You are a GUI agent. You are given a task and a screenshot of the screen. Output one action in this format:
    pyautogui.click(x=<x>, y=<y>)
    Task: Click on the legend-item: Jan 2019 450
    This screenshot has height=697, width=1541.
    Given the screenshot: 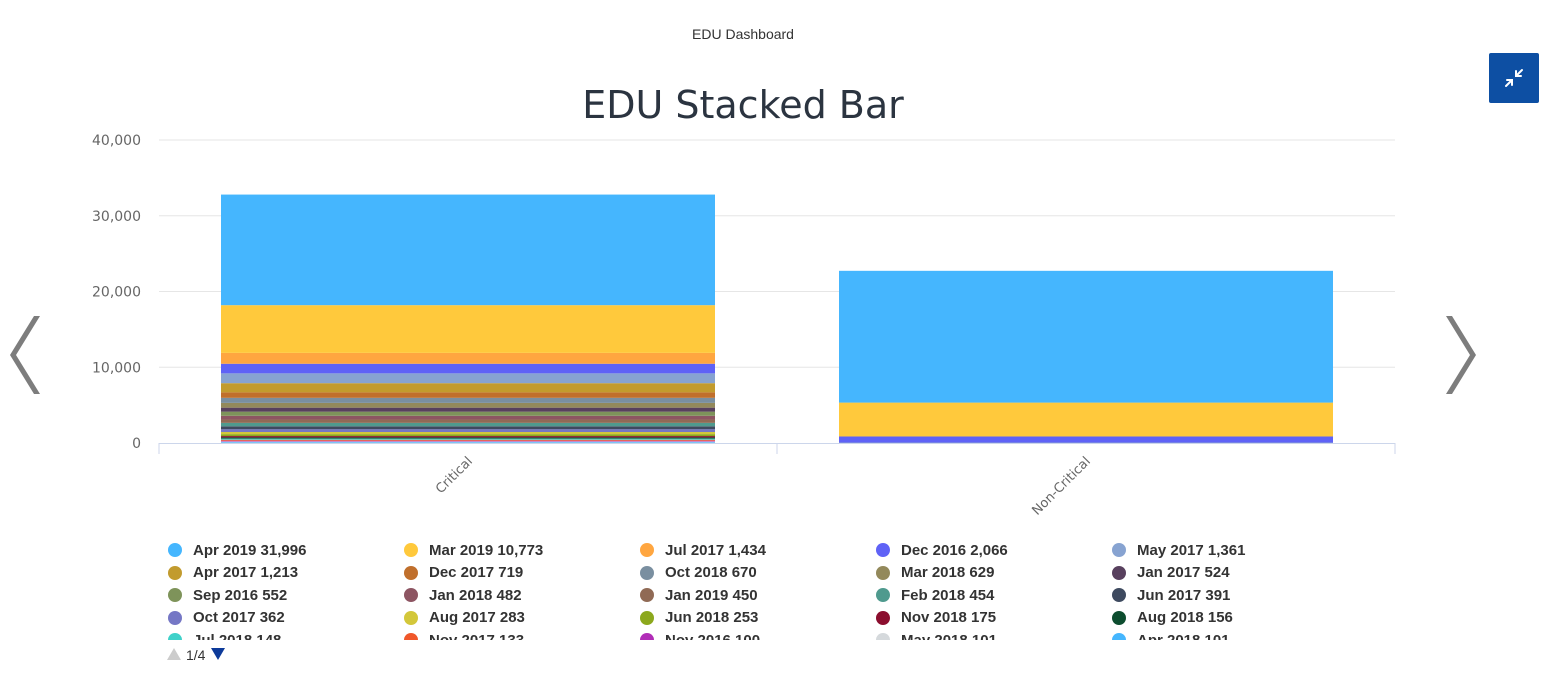 What is the action you would take?
    pyautogui.click(x=699, y=595)
    